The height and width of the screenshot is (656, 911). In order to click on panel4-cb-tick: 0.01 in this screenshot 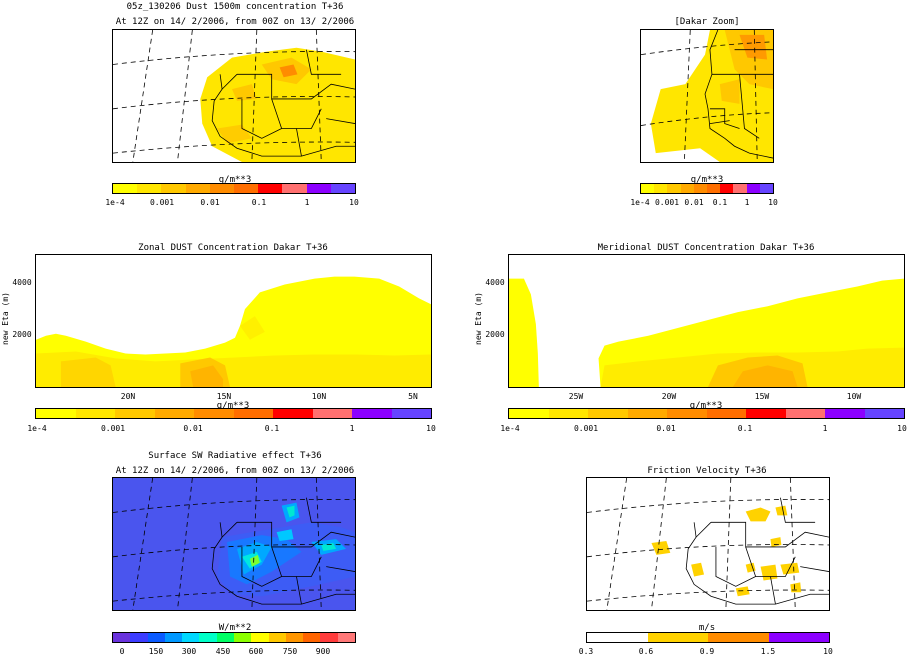, I will do `click(666, 428)`.